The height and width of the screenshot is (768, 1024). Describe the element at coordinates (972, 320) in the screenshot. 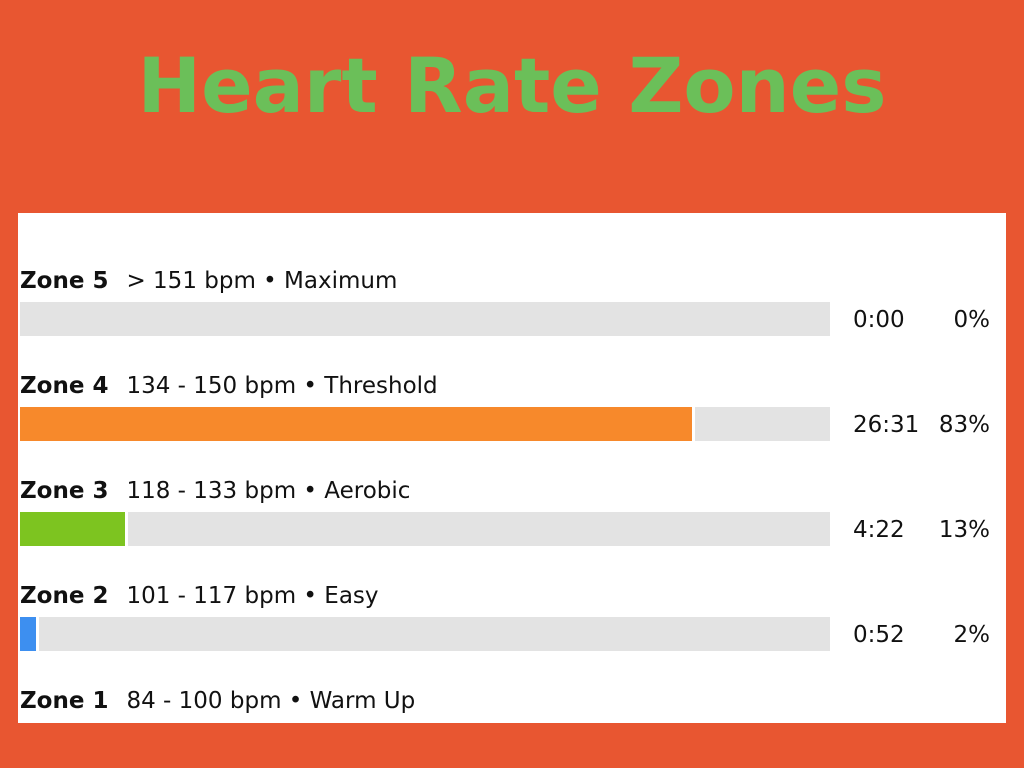

I see `zone-percent: 0%` at that location.